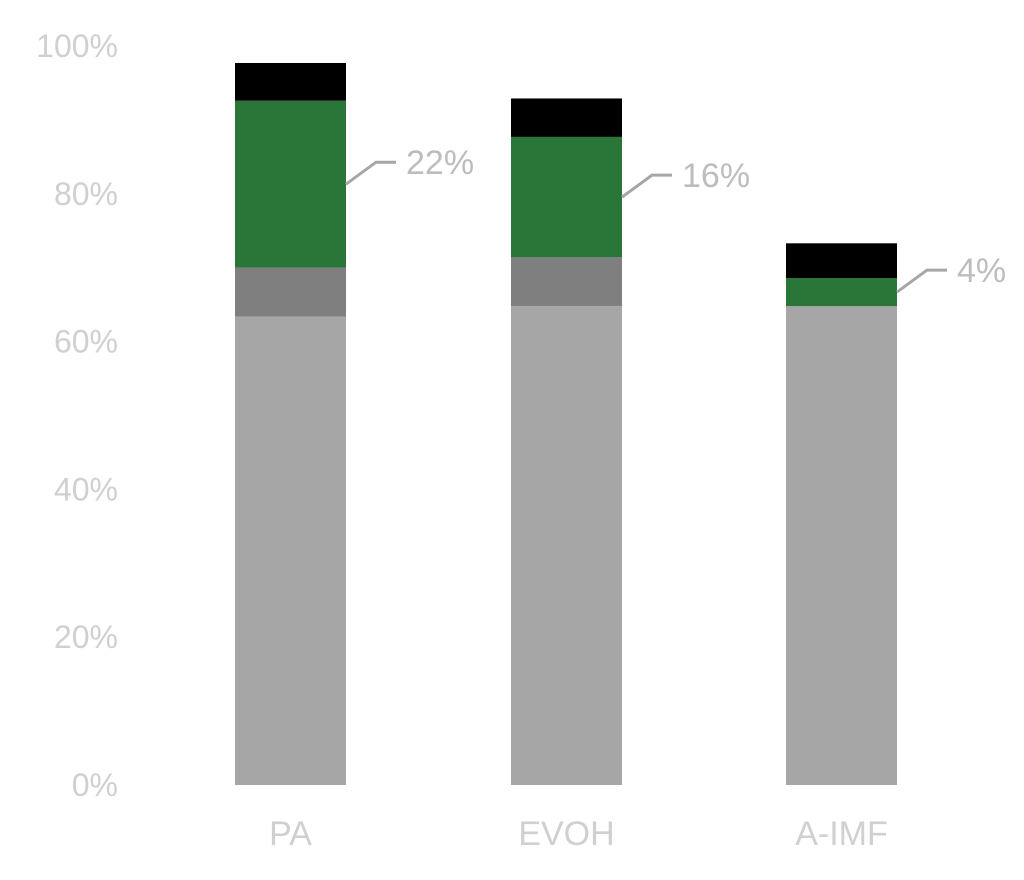 This screenshot has width=1024, height=880. Describe the element at coordinates (77, 46) in the screenshot. I see `y-tick-label: 100%` at that location.